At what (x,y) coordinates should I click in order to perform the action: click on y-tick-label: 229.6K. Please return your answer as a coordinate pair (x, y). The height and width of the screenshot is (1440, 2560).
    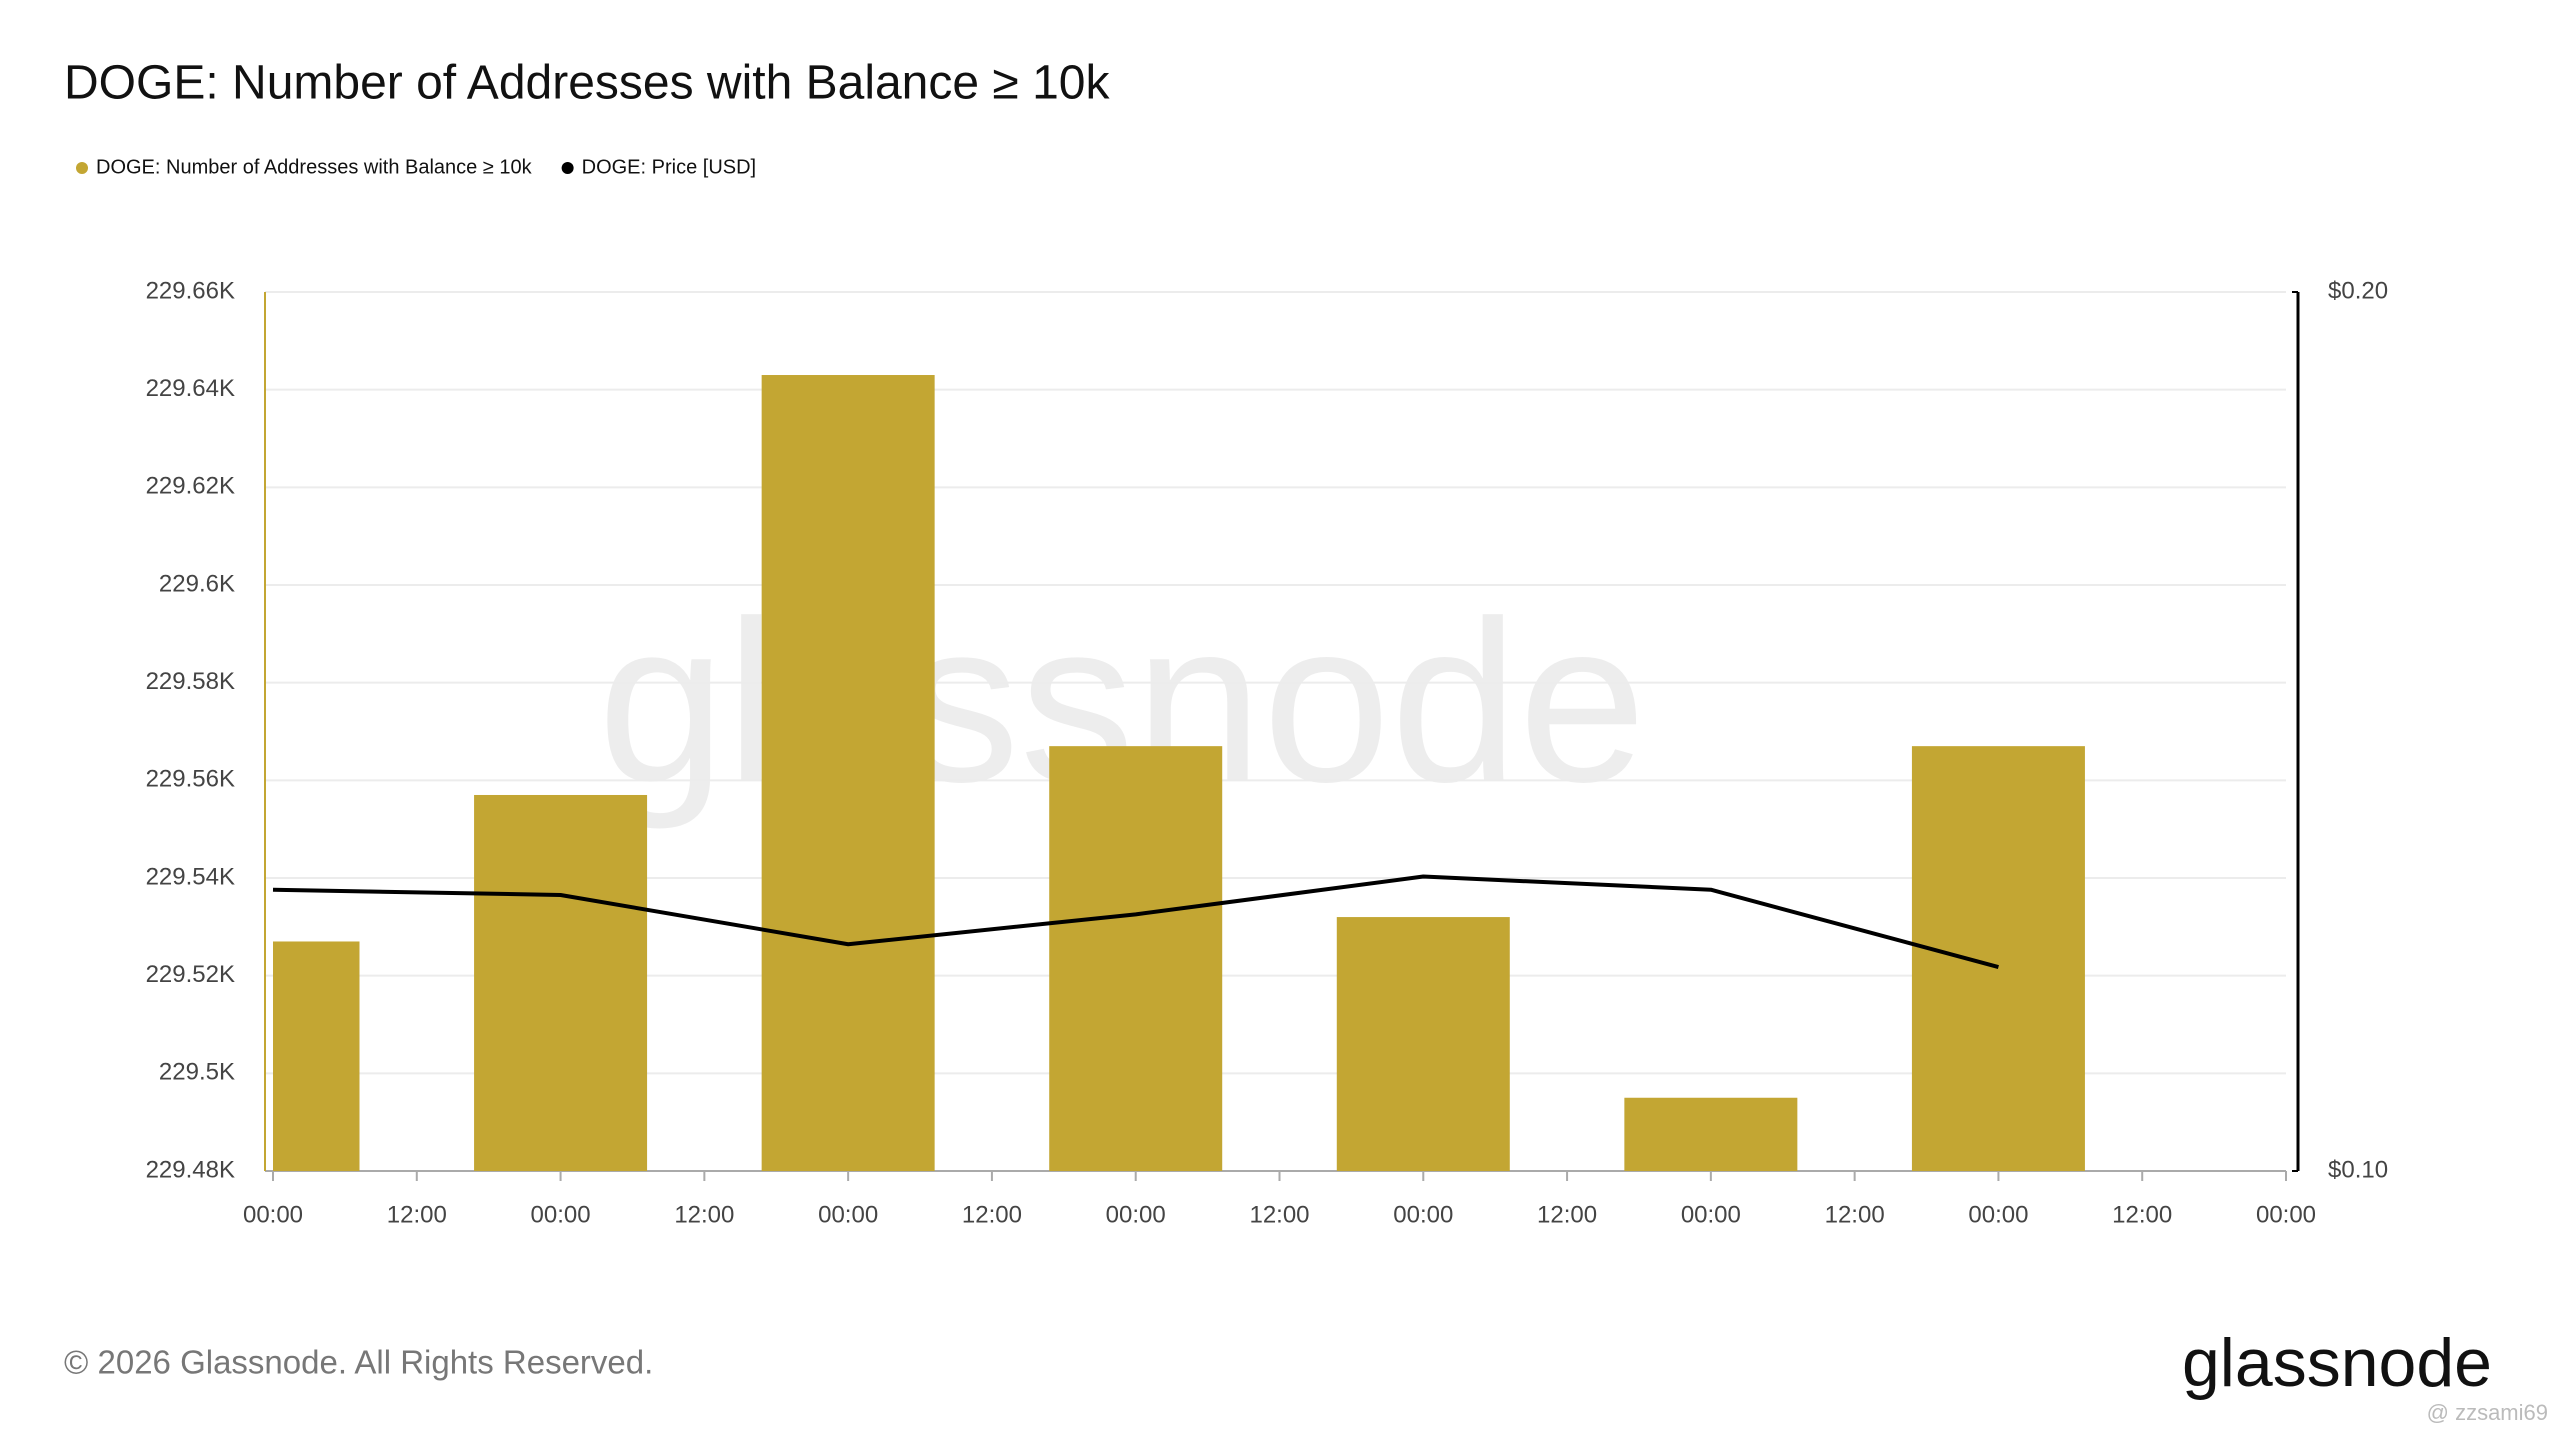
    Looking at the image, I should click on (197, 583).